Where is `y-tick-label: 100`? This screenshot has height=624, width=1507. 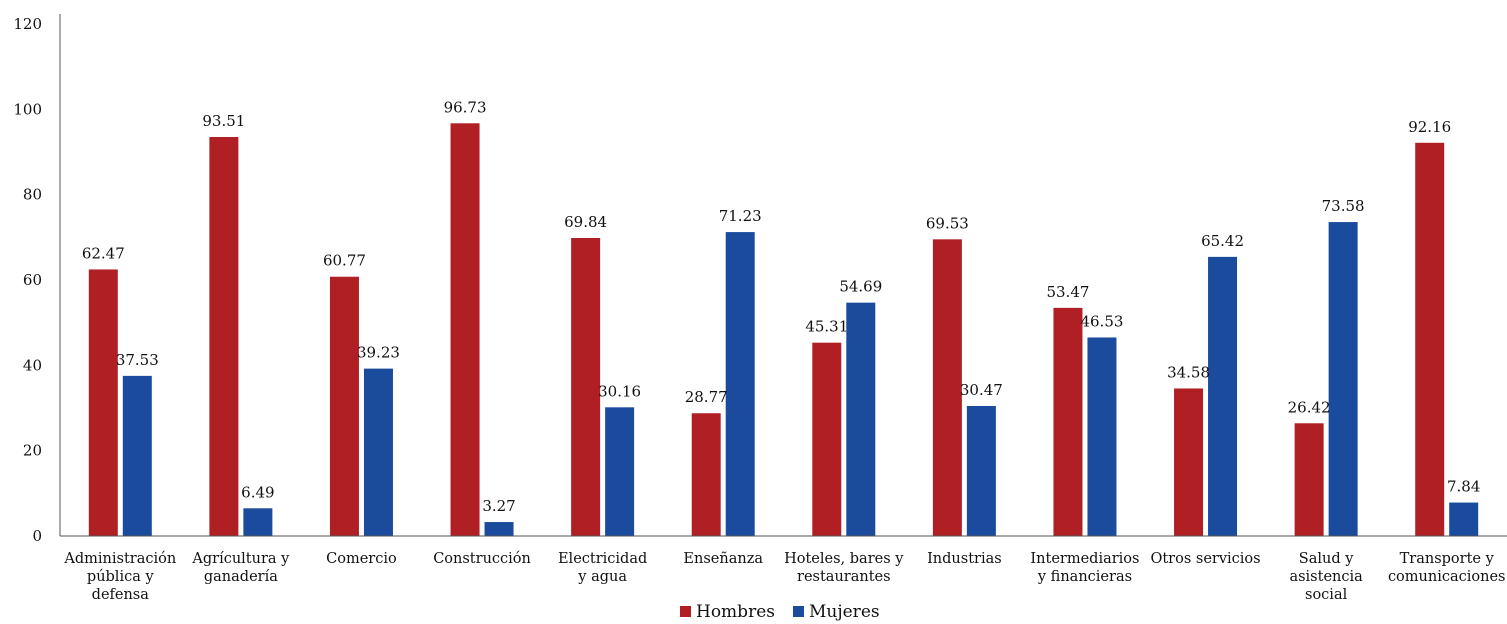
y-tick-label: 100 is located at coordinates (27, 109).